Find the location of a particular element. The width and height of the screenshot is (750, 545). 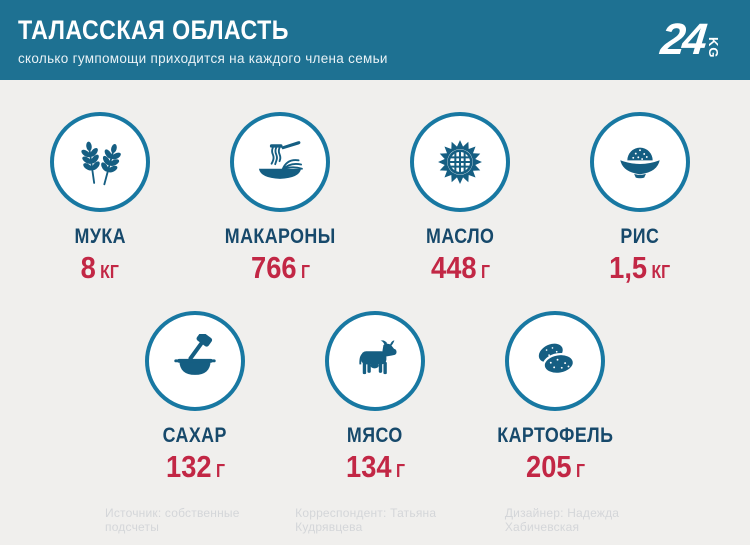

item-value: 8 кг is located at coordinates (100, 267).